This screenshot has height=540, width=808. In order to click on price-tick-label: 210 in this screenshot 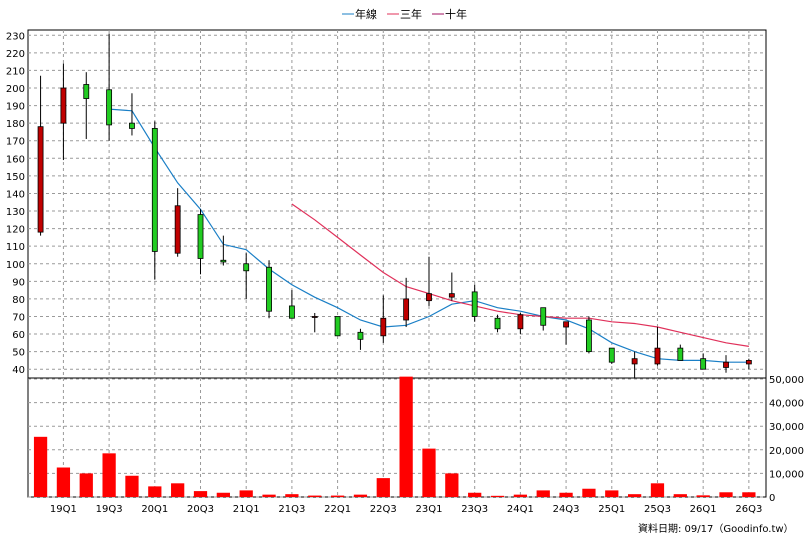, I will do `click(15, 71)`.